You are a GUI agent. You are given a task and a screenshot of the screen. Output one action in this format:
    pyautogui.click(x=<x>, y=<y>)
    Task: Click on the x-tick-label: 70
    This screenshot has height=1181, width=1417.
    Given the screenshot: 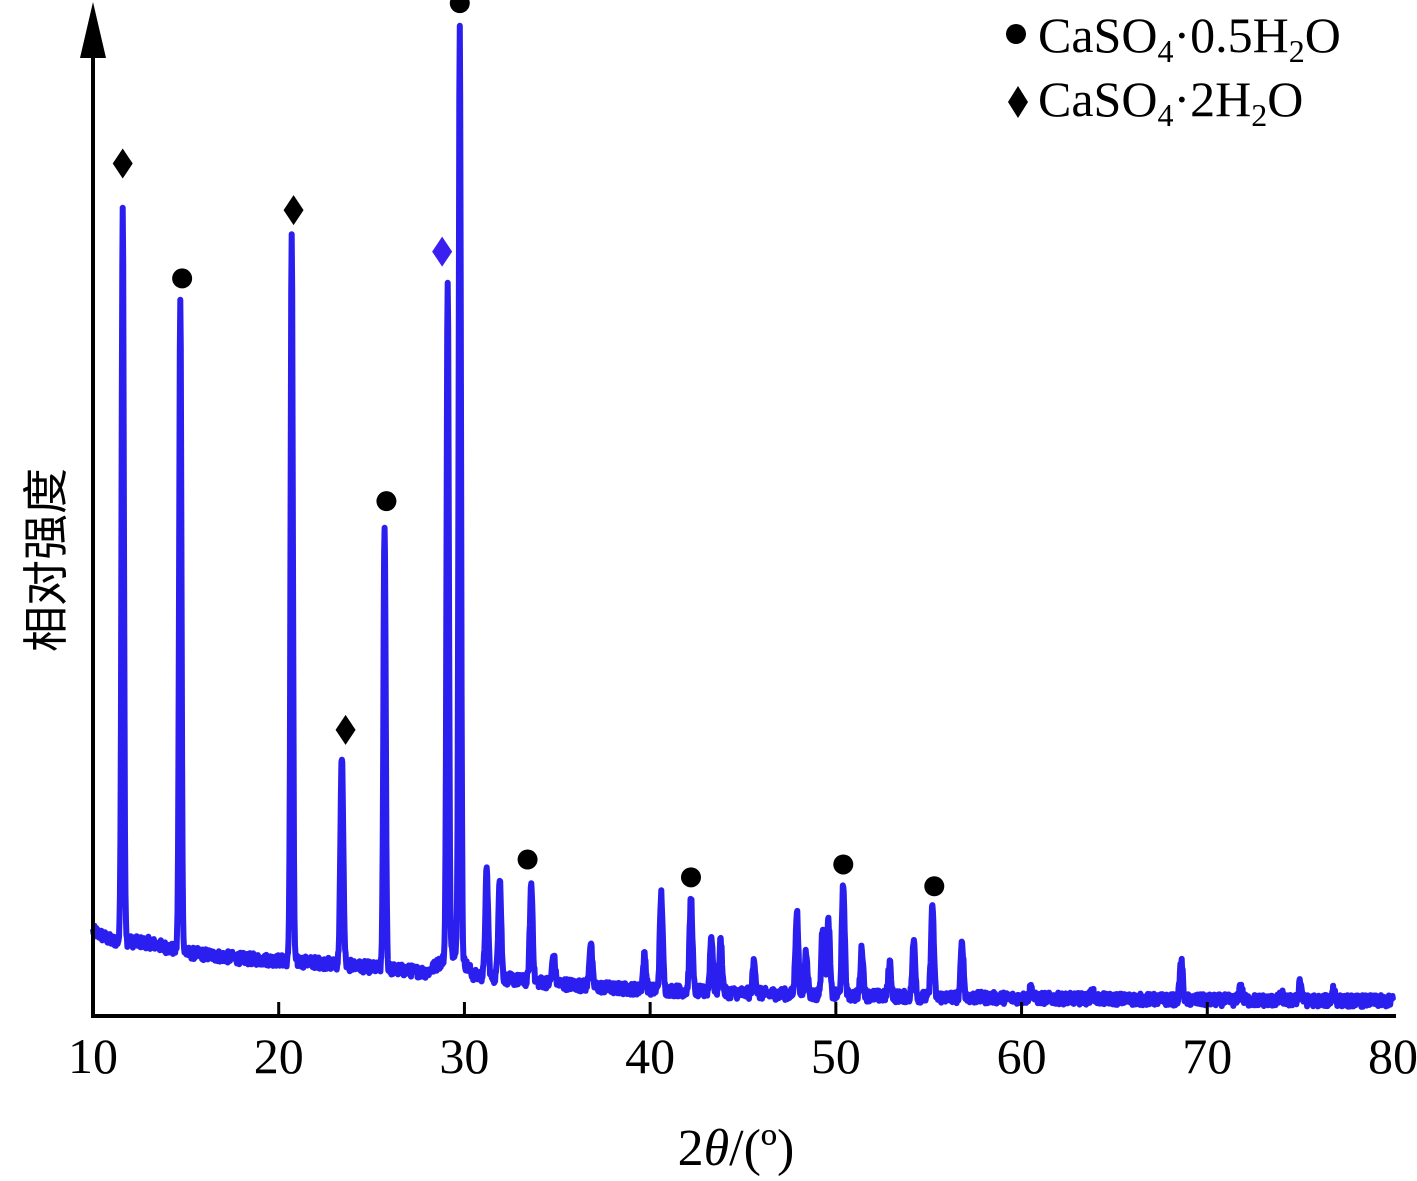 What is the action you would take?
    pyautogui.click(x=1207, y=1056)
    